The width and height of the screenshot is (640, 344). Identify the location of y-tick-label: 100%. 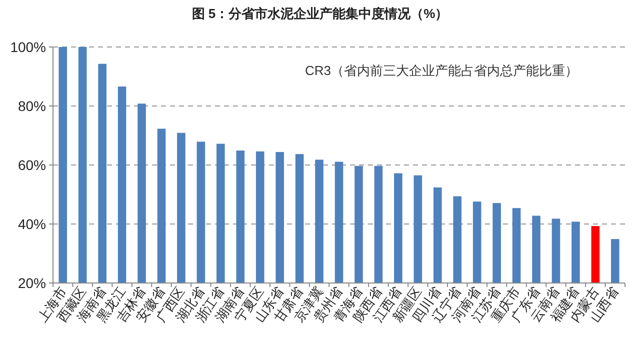
(28, 47).